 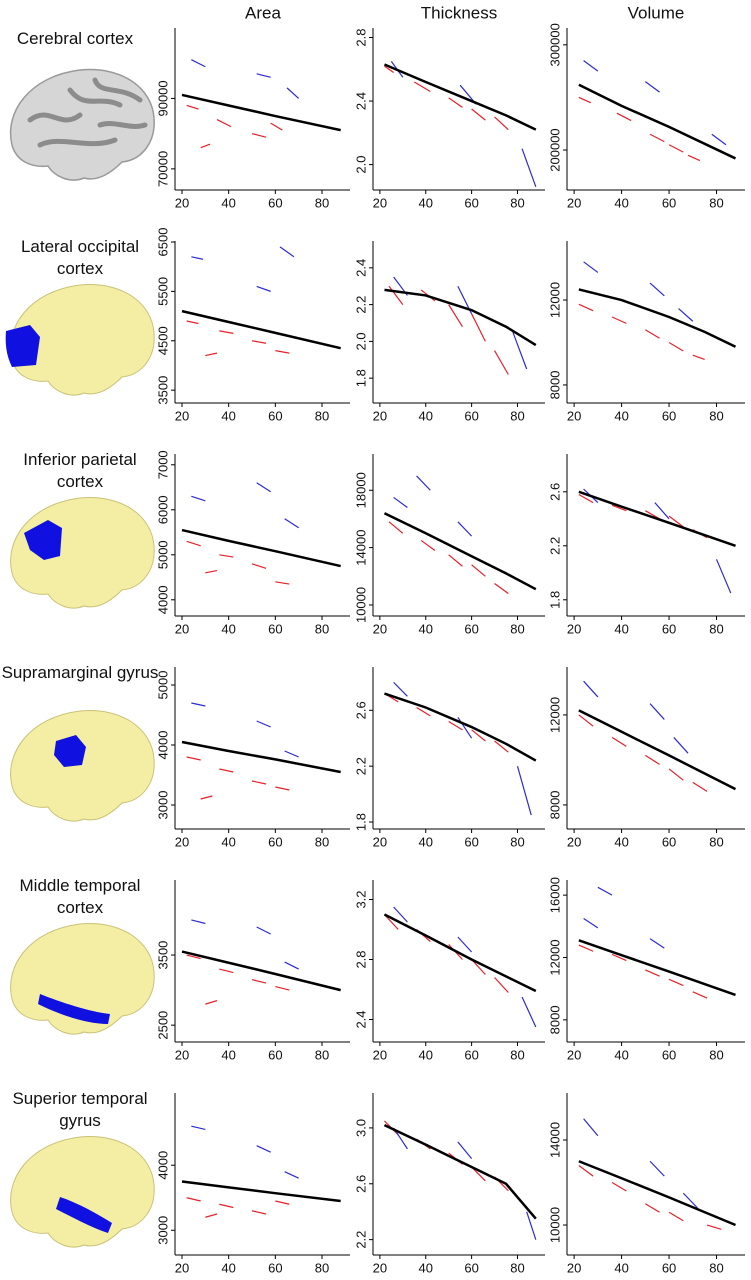 What do you see at coordinates (656, 12) in the screenshot?
I see `column-title: Volume` at bounding box center [656, 12].